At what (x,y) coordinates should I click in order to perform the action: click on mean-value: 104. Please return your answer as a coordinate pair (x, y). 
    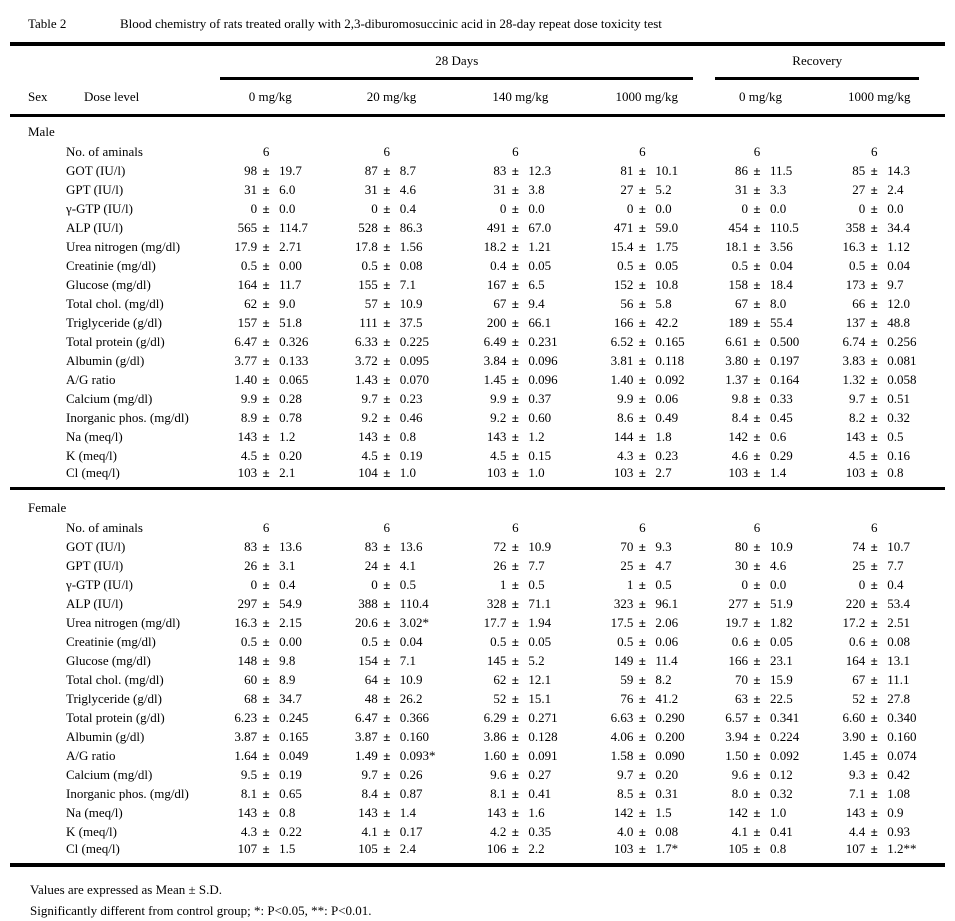
    Looking at the image, I should click on (368, 472).